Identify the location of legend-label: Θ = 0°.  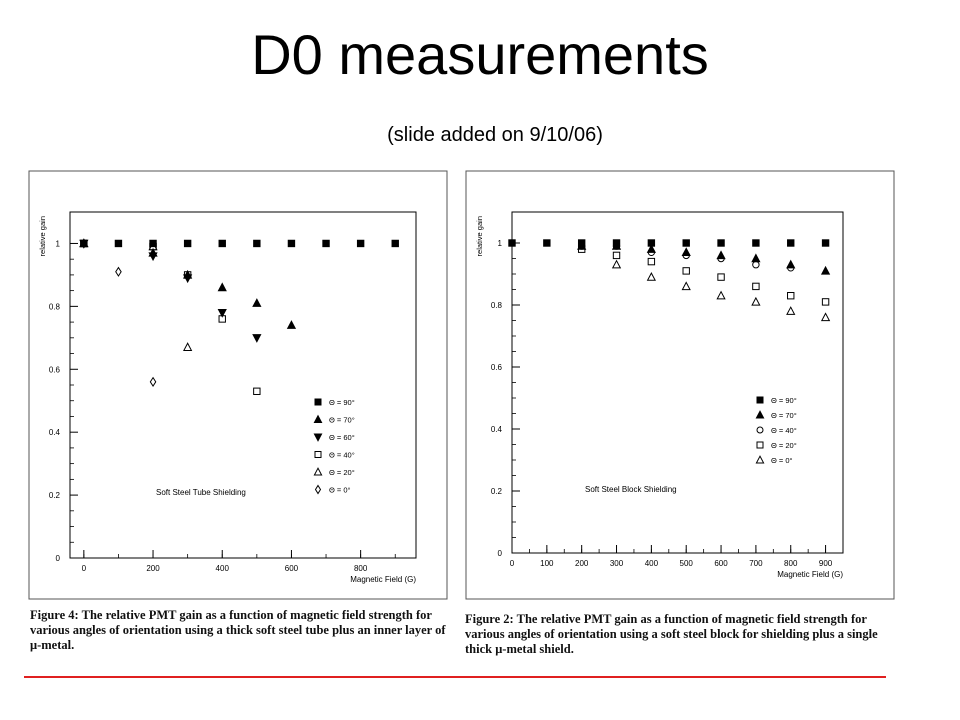
(340, 490).